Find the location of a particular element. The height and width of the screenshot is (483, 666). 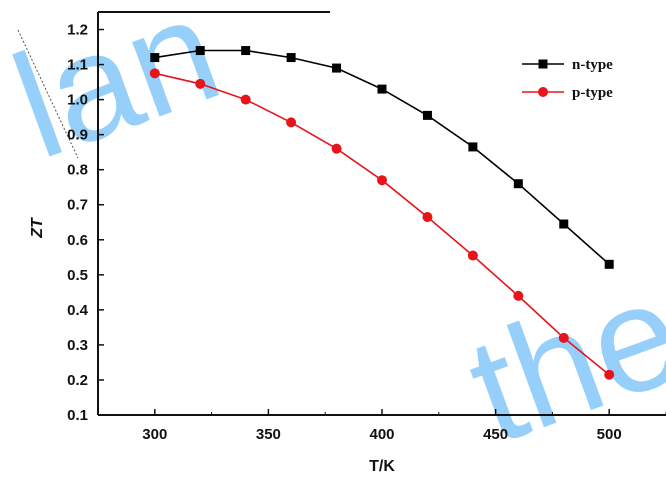

x-axis-title: T/K is located at coordinates (382, 466).